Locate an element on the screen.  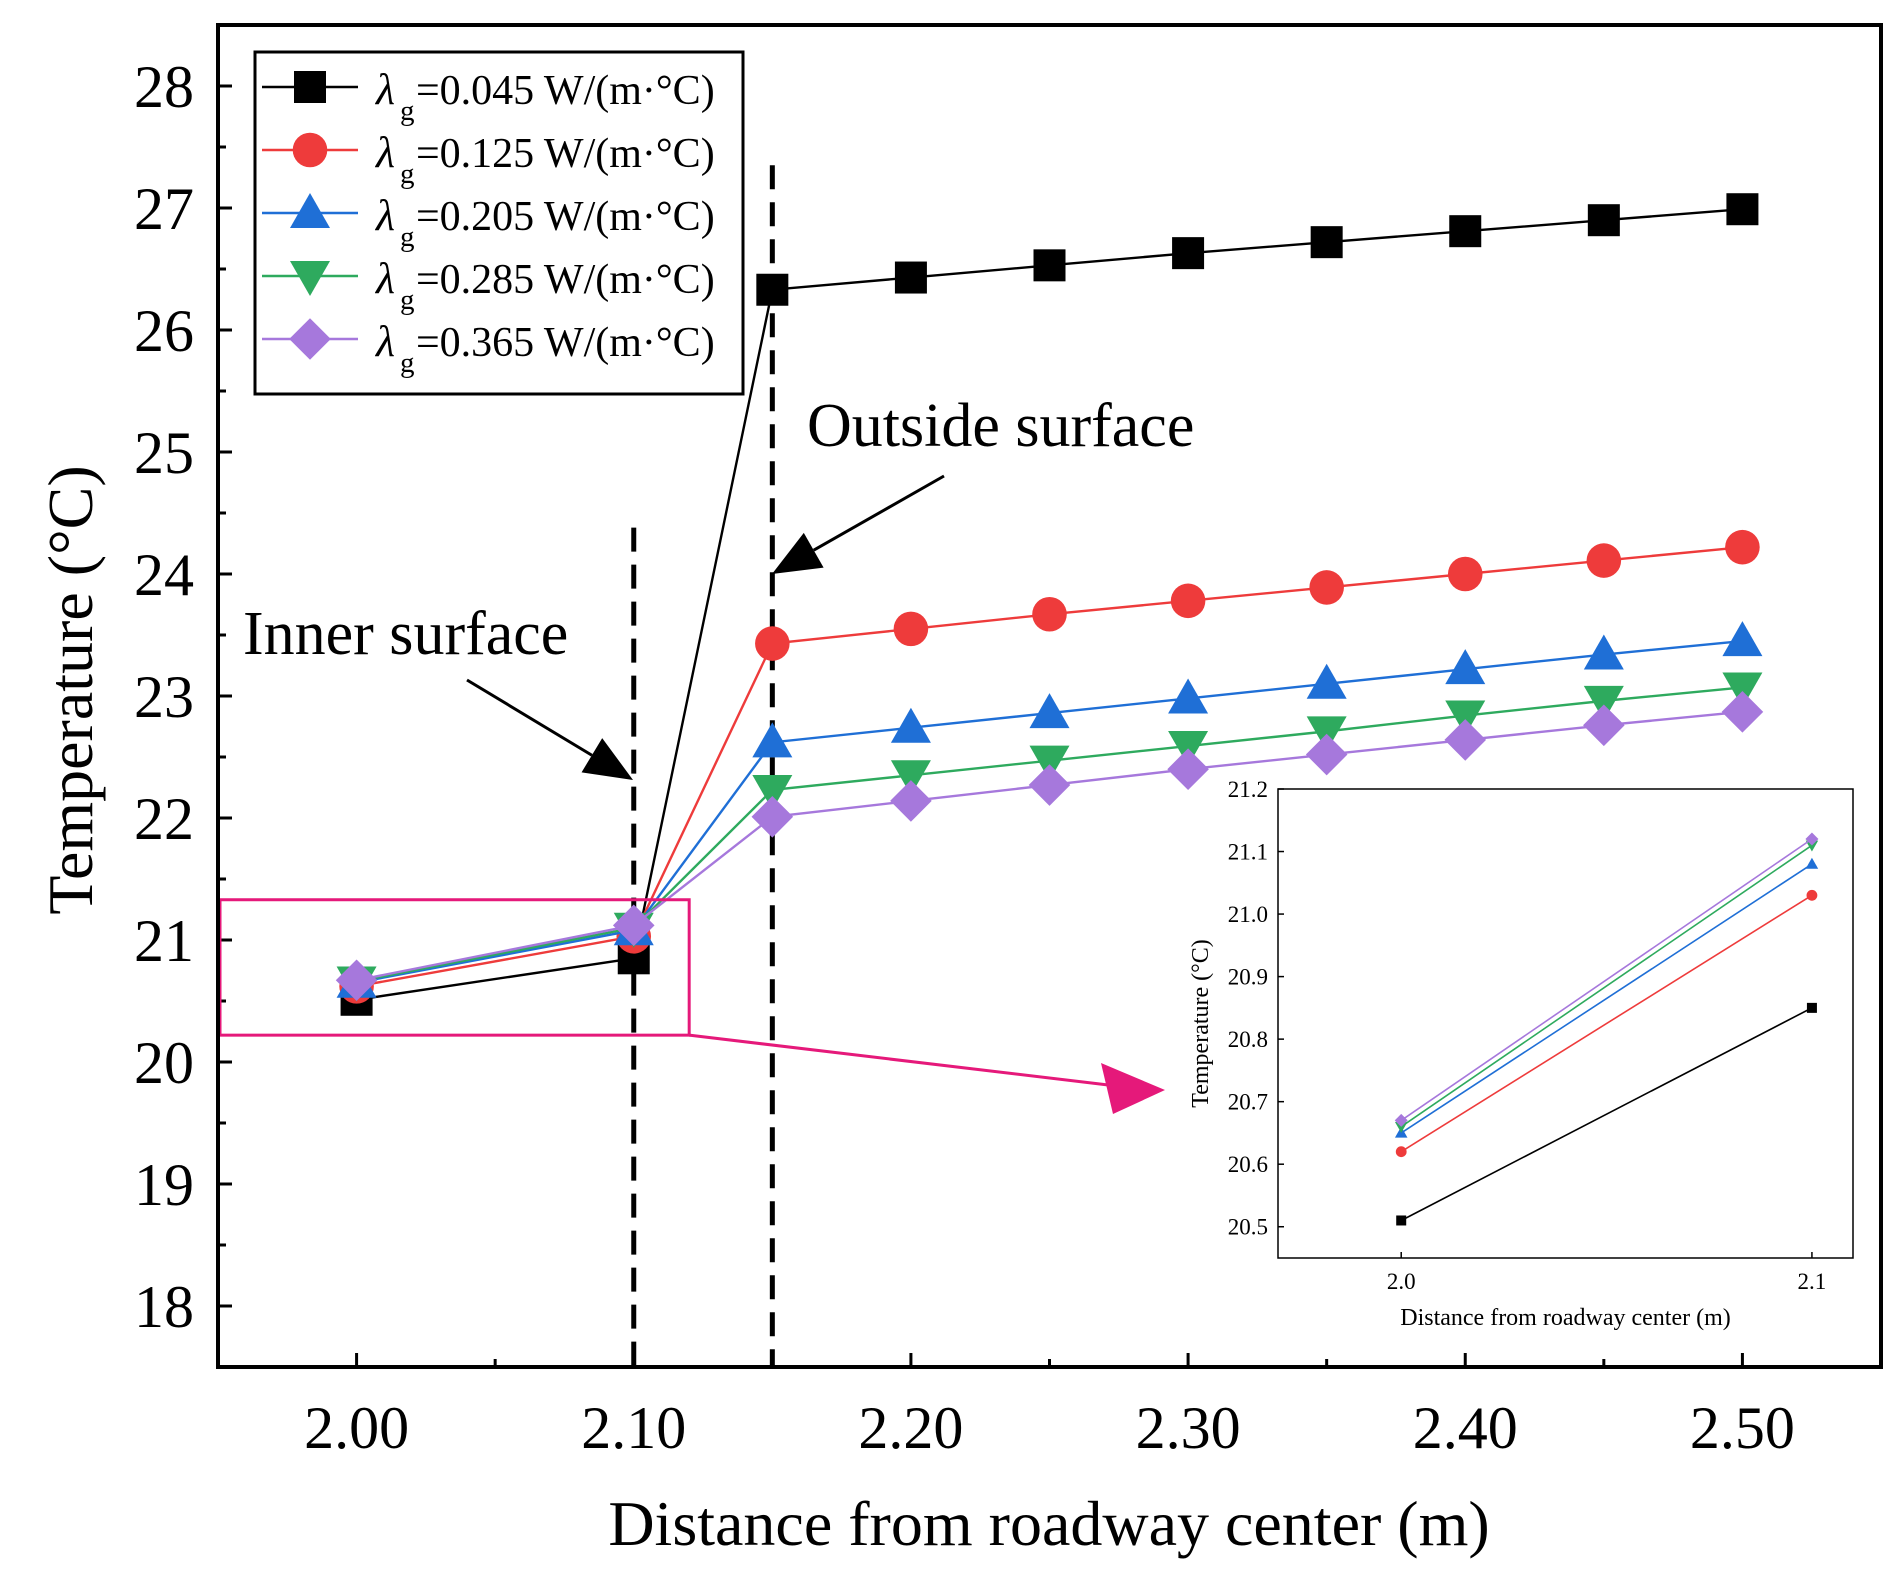
legend-marker-triangle-down is located at coordinates (310, 278).